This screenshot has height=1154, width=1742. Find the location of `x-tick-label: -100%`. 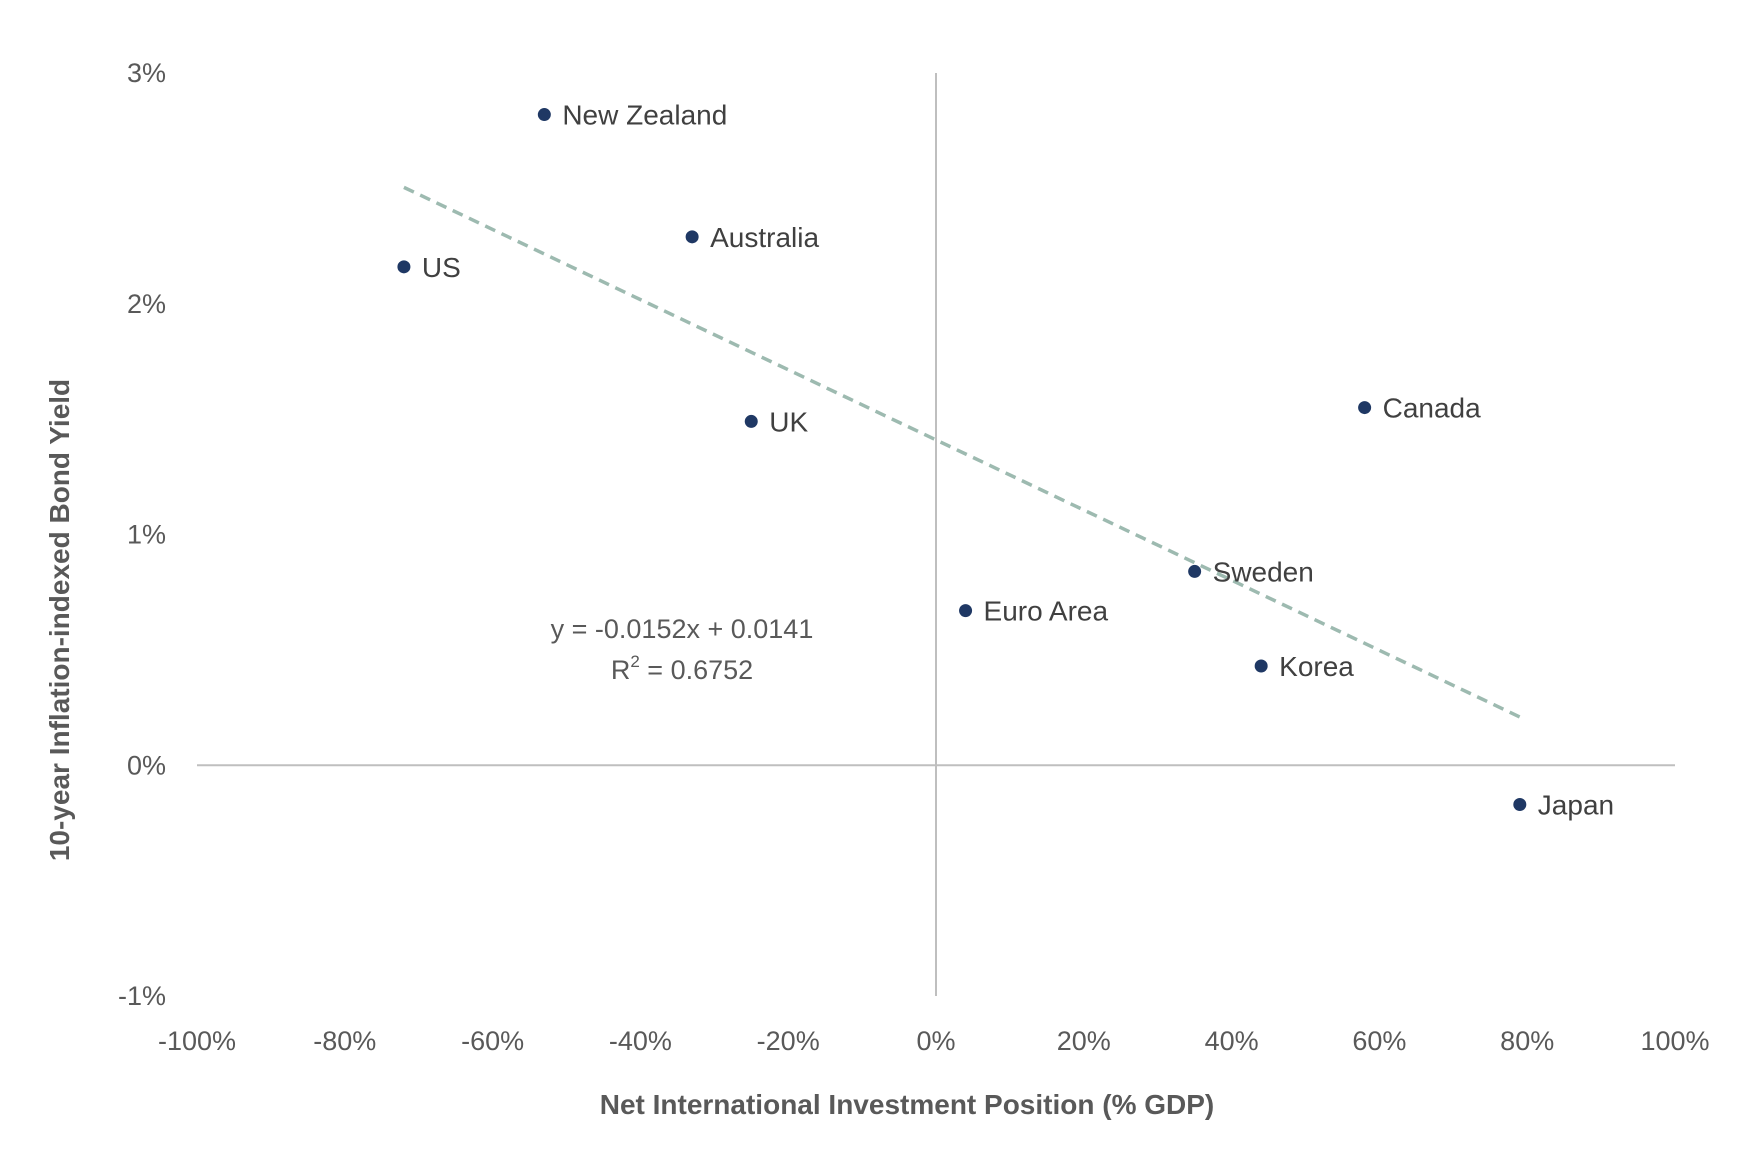

x-tick-label: -100% is located at coordinates (197, 1041).